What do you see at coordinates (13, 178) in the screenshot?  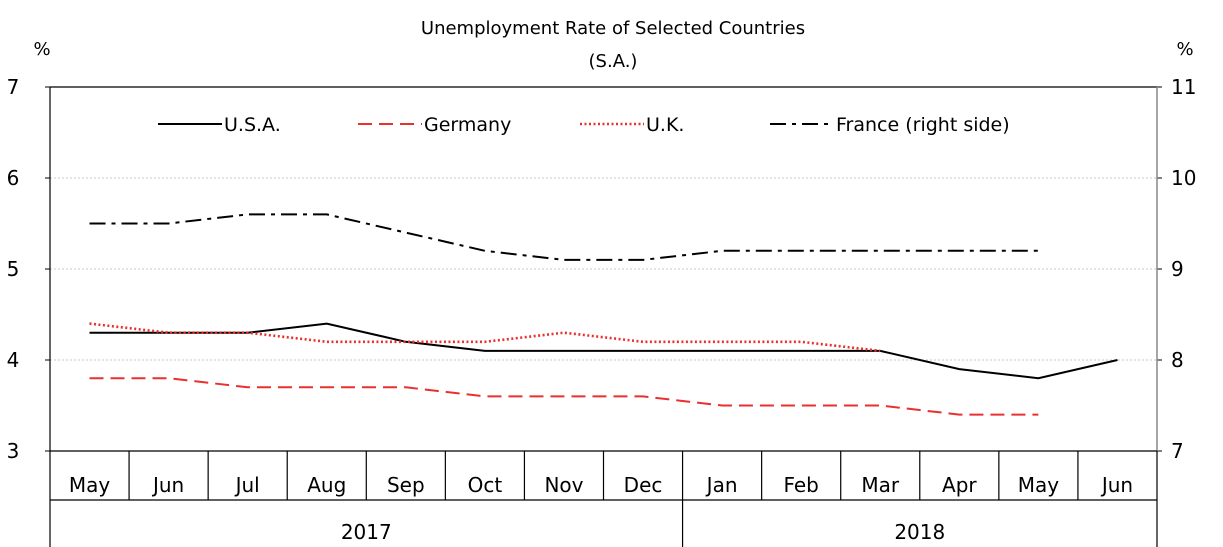 I see `y-tick-left: 6` at bounding box center [13, 178].